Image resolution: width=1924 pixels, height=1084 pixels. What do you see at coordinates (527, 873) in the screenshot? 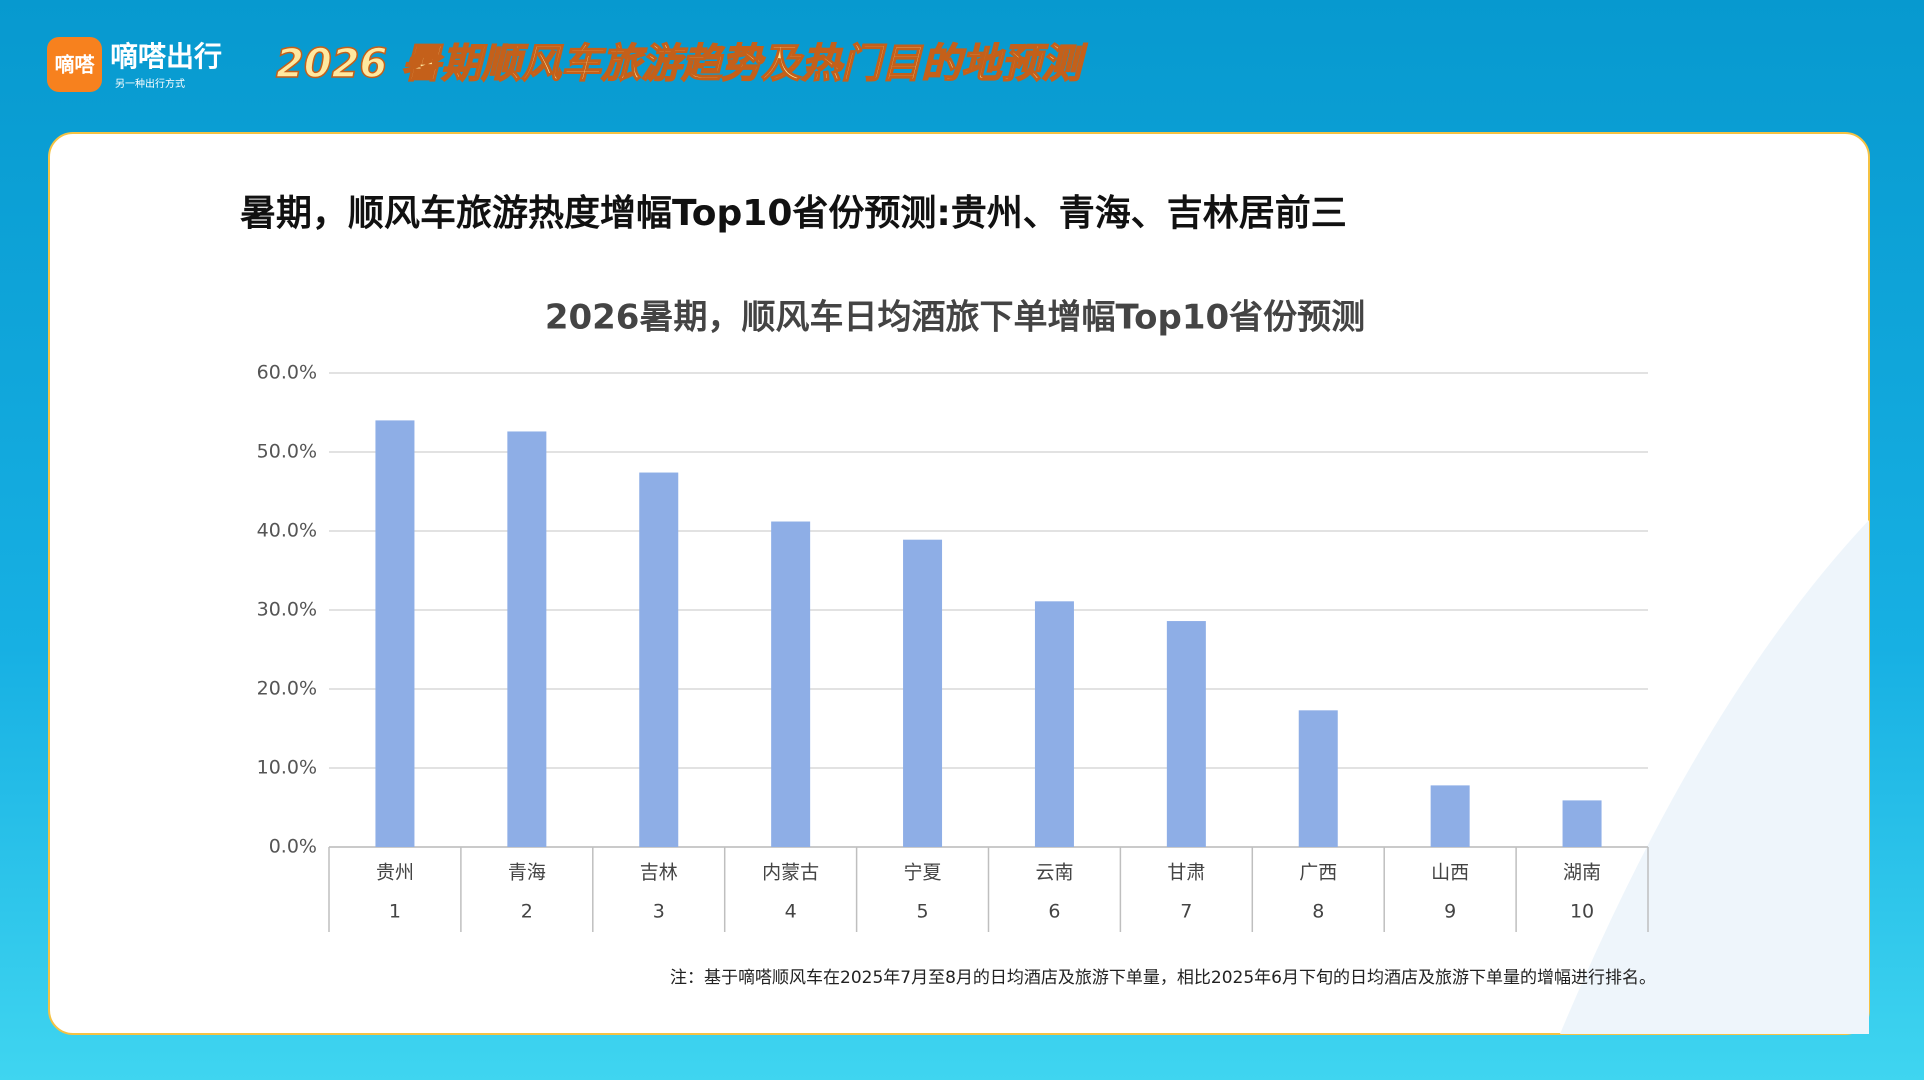
I see `x-tick-label: 青海` at bounding box center [527, 873].